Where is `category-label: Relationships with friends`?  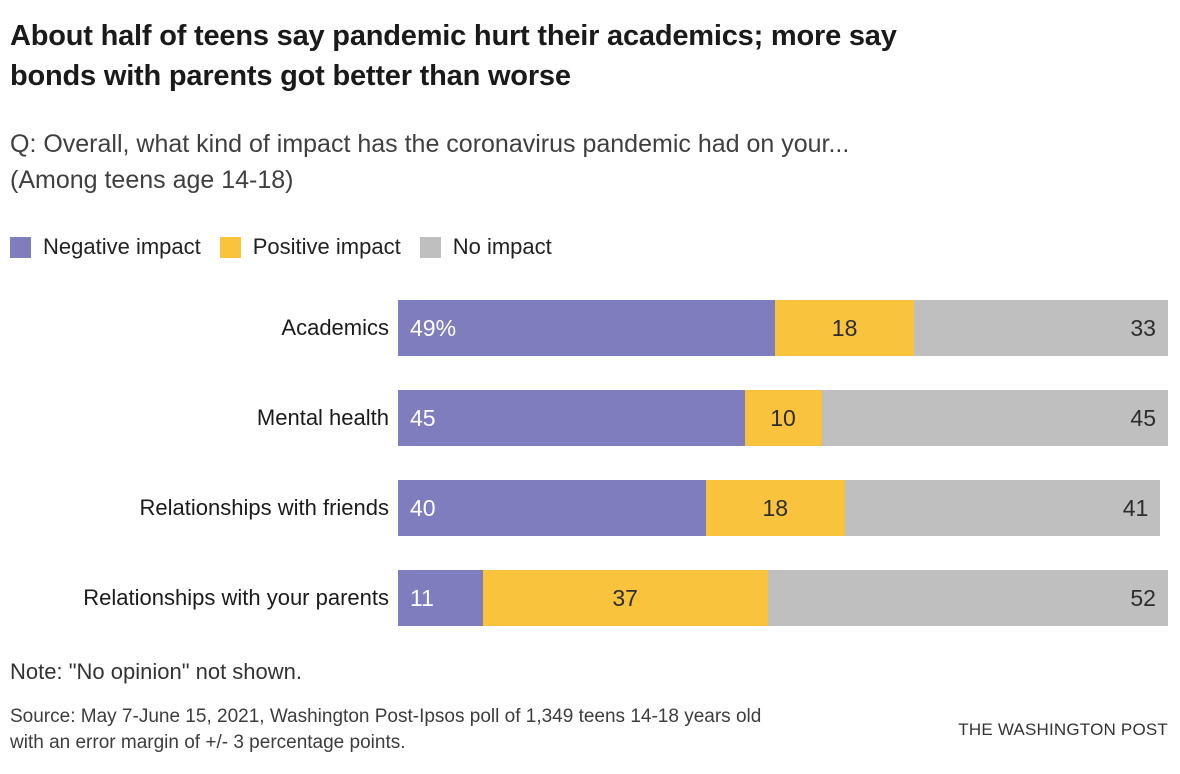
category-label: Relationships with friends is located at coordinates (264, 507).